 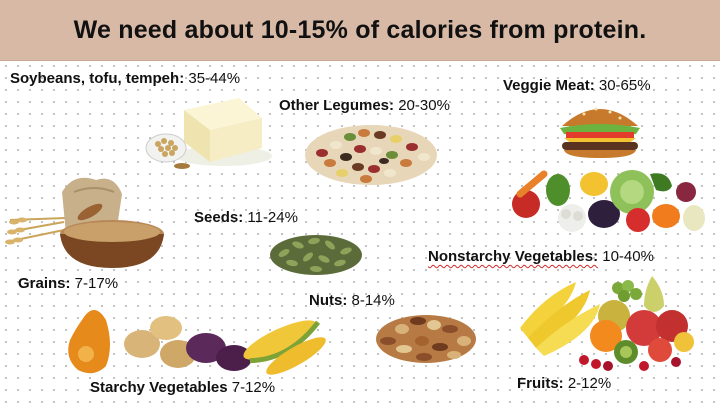 What do you see at coordinates (564, 383) in the screenshot?
I see `label-fruits: Fruits: 2-12%` at bounding box center [564, 383].